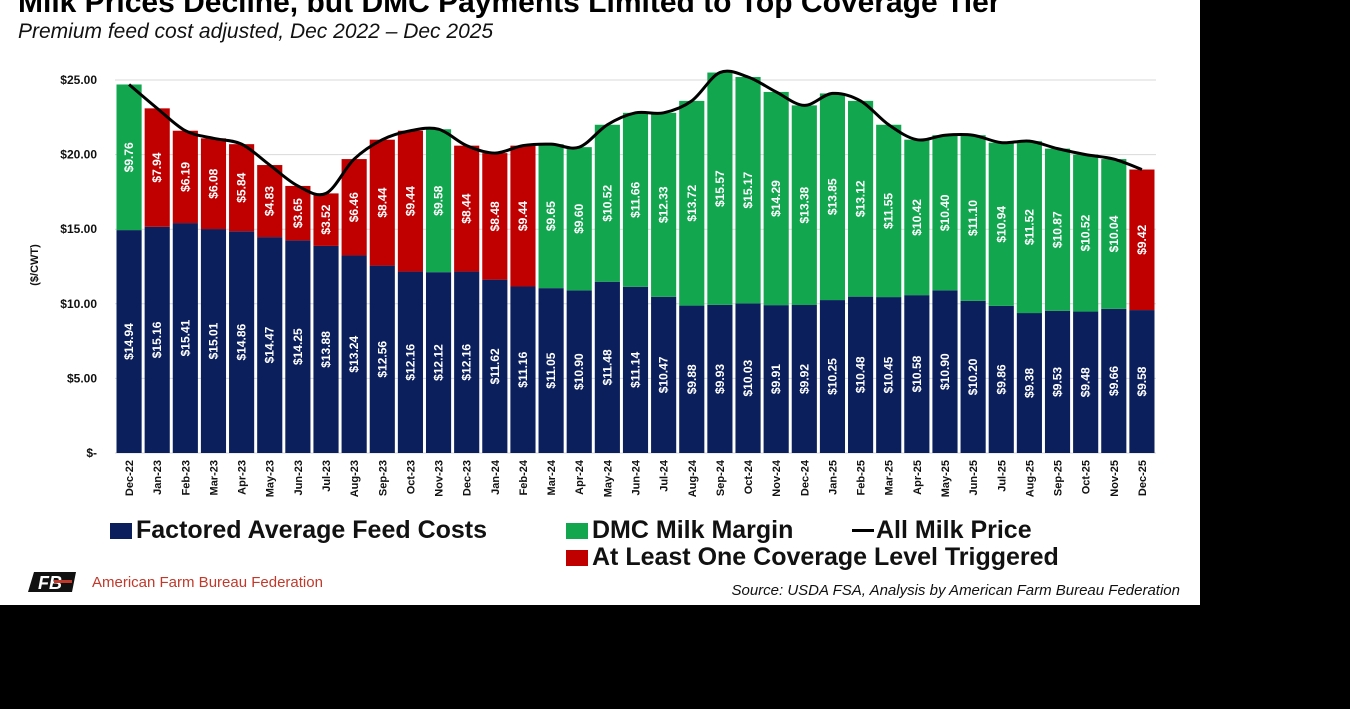 The width and height of the screenshot is (1350, 709). Describe the element at coordinates (157, 339) in the screenshot. I see `data-label-feed: $15.16` at that location.